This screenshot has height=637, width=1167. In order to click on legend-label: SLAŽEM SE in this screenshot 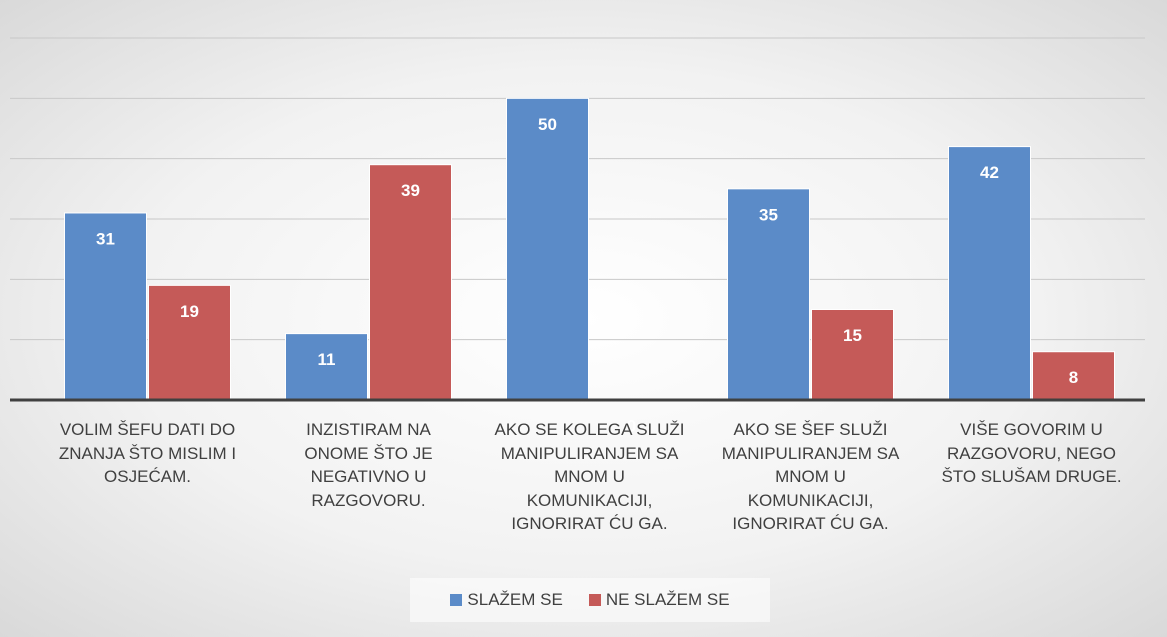, I will do `click(515, 599)`.